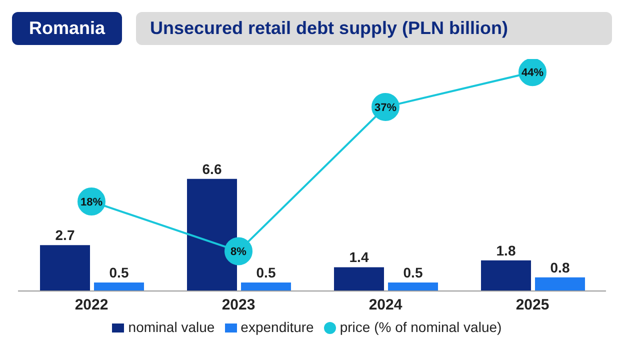 This screenshot has width=624, height=344. Describe the element at coordinates (374, 28) in the screenshot. I see `chart-title: Unsecured retail debt supply (PLN billion)` at that location.